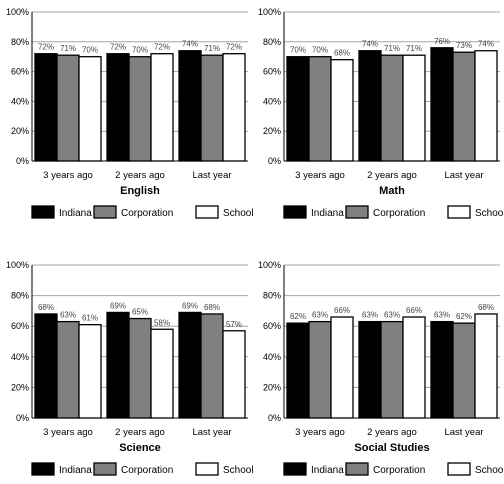  Describe the element at coordinates (162, 322) in the screenshot. I see `data-label: 58%` at that location.